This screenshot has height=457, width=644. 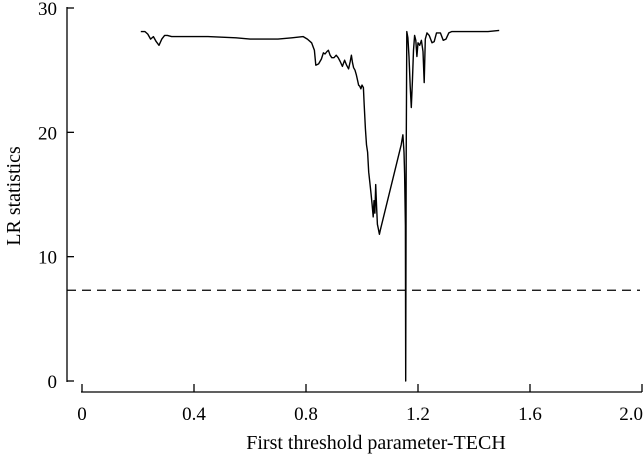 What do you see at coordinates (306, 414) in the screenshot?
I see `x-tick-label: 0.8` at bounding box center [306, 414].